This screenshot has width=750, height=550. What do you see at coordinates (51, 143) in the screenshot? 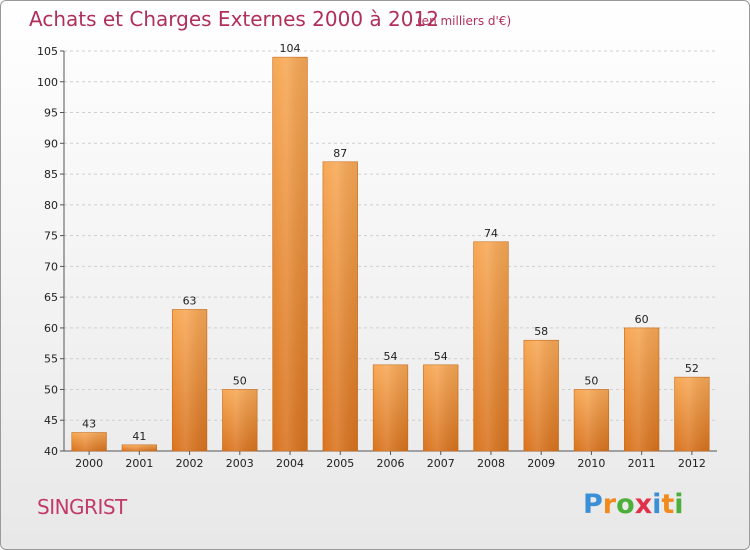
I see `y-tick-label: 90` at bounding box center [51, 143].